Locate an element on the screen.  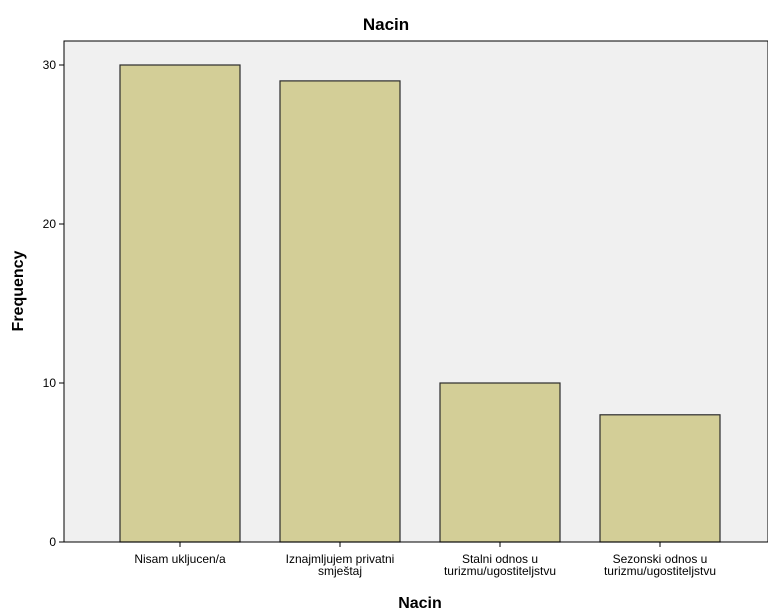
y-axis-title: Frequency is located at coordinates (18, 290).